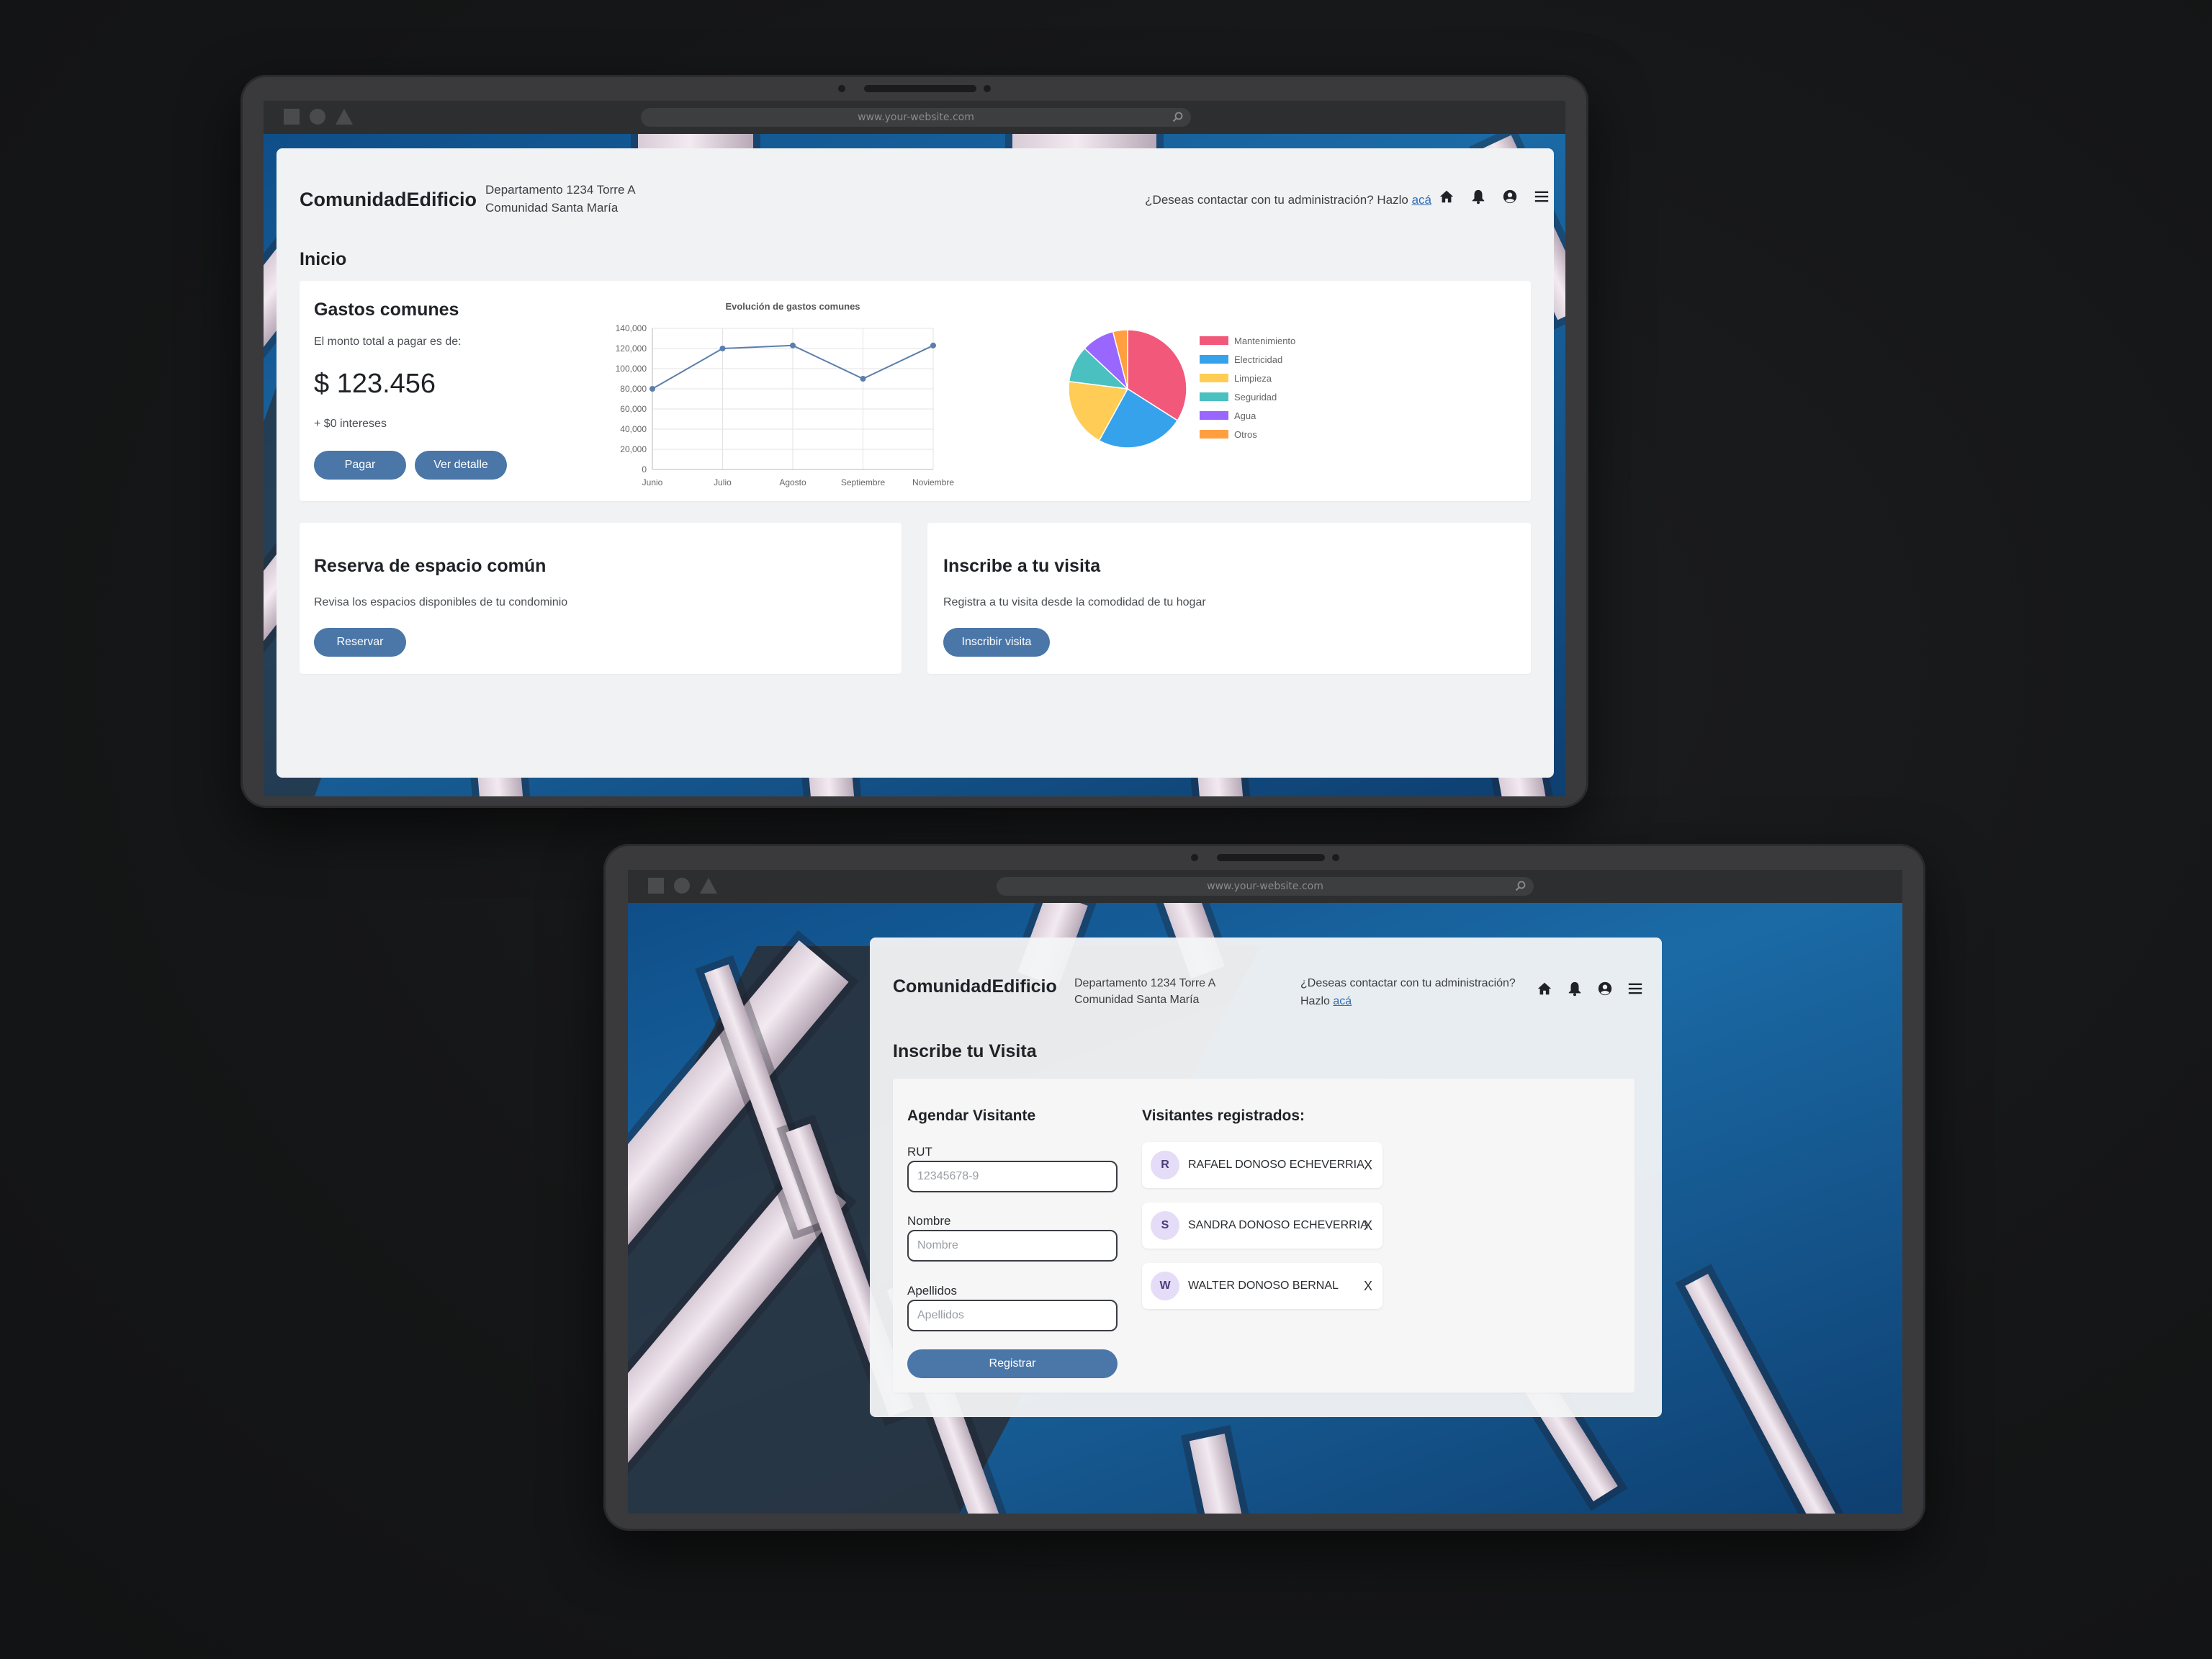  What do you see at coordinates (633, 409) in the screenshot?
I see `y-tick-label: 60,000` at bounding box center [633, 409].